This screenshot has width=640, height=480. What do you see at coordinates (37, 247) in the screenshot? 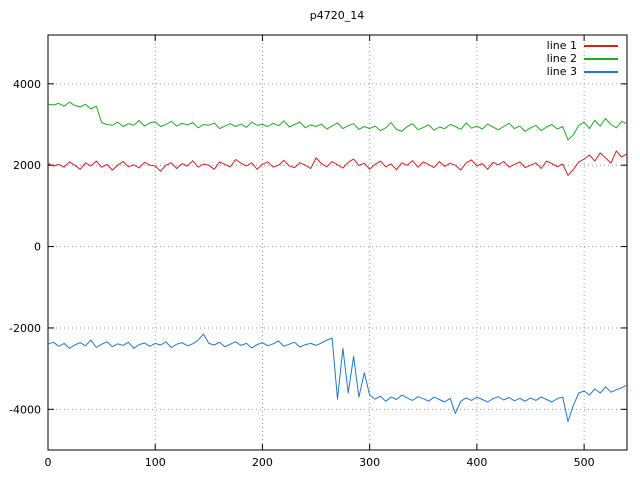
I see `y-tick-label: 0` at bounding box center [37, 247].